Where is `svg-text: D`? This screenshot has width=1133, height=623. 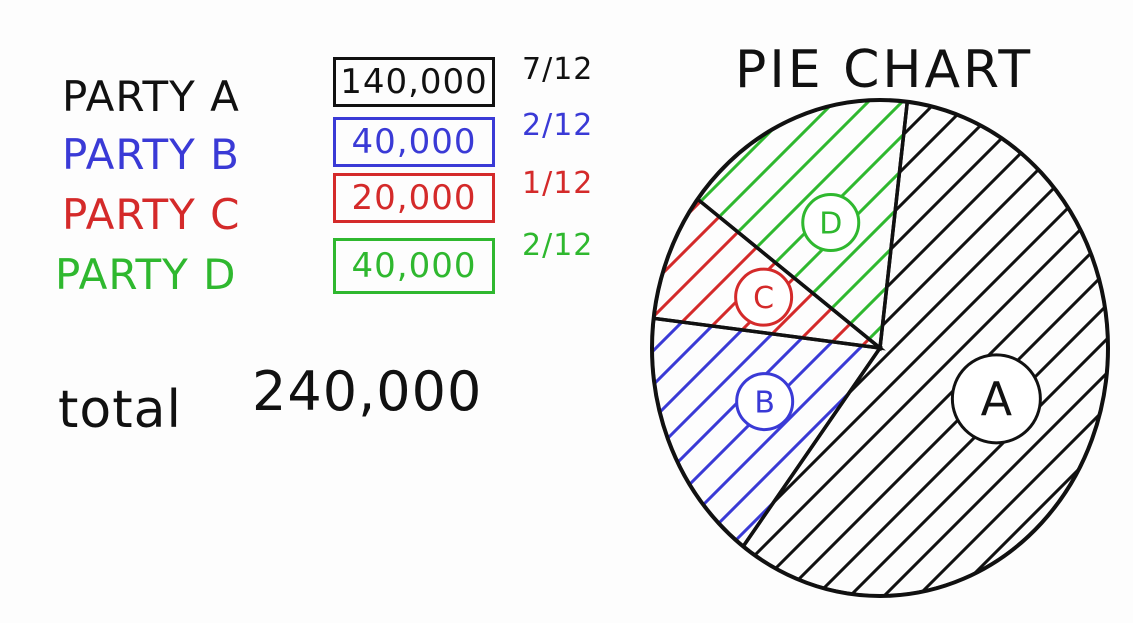
svg-text: D is located at coordinates (830, 224).